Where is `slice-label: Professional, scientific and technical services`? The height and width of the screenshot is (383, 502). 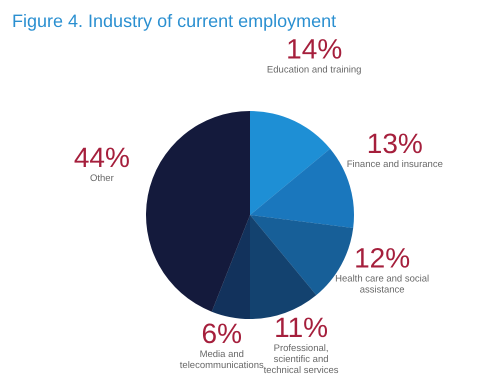 slice-label: Professional, scientific and technical services is located at coordinates (301, 359).